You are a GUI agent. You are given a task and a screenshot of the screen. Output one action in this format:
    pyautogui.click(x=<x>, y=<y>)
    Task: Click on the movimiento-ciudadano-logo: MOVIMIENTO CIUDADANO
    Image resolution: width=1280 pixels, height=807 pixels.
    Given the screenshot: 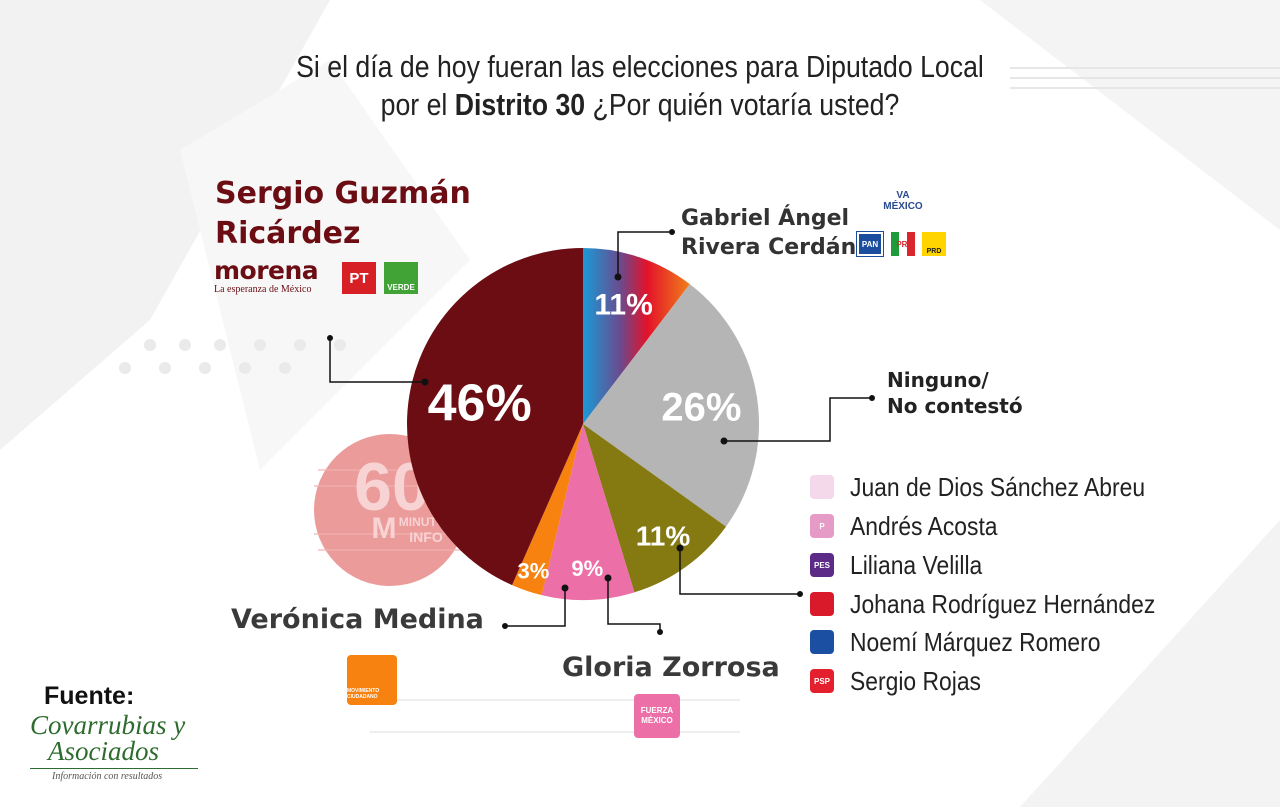 What is the action you would take?
    pyautogui.click(x=372, y=680)
    